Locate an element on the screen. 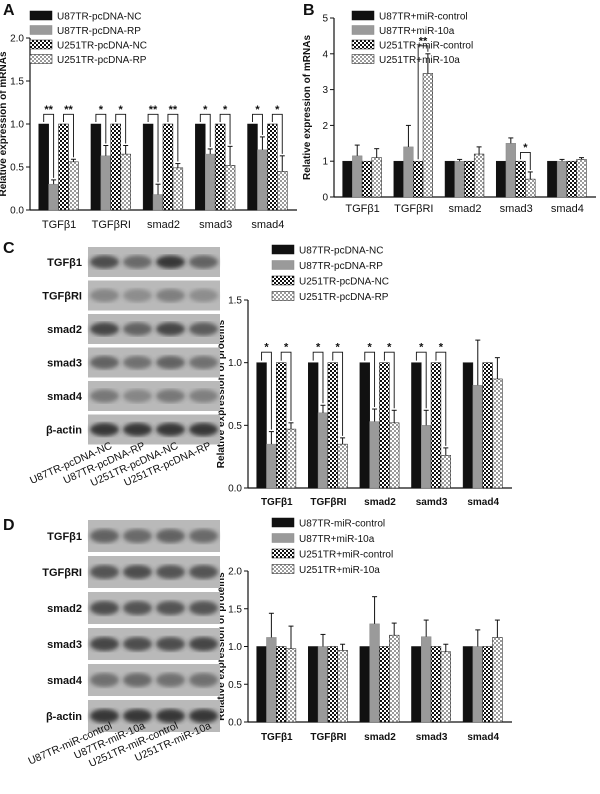 This screenshot has height=794, width=600. panel-label-c: C is located at coordinates (9, 248).